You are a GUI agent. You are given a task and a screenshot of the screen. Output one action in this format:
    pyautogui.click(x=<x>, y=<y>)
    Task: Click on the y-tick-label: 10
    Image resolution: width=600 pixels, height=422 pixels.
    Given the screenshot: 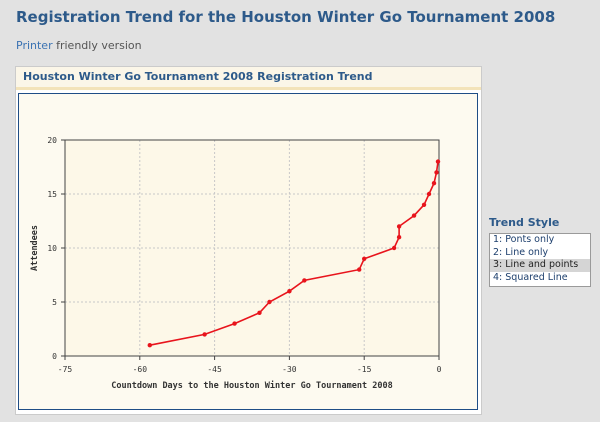 What is the action you would take?
    pyautogui.click(x=52, y=248)
    